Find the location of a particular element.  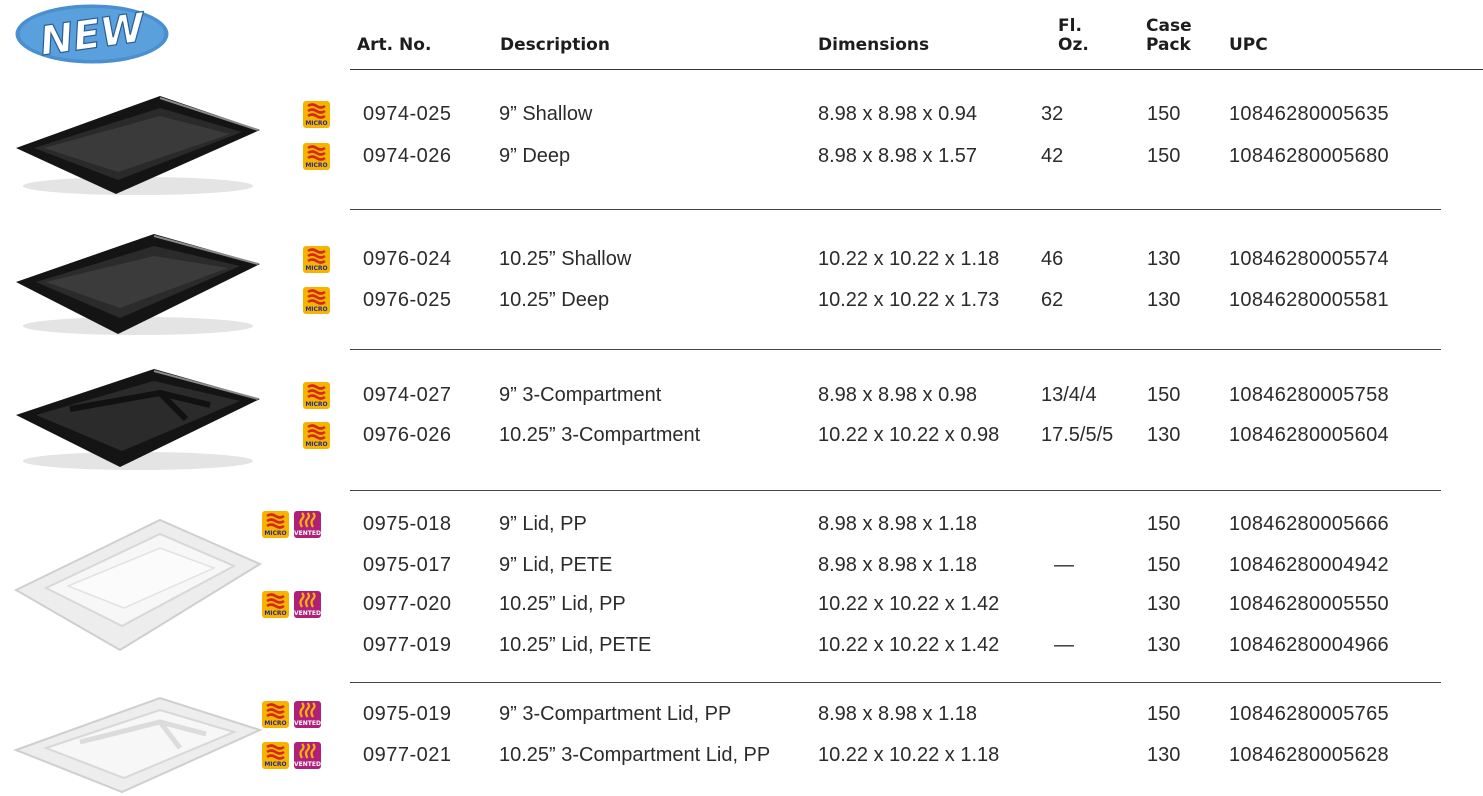

cell-description: 9” Deep is located at coordinates (535, 156).